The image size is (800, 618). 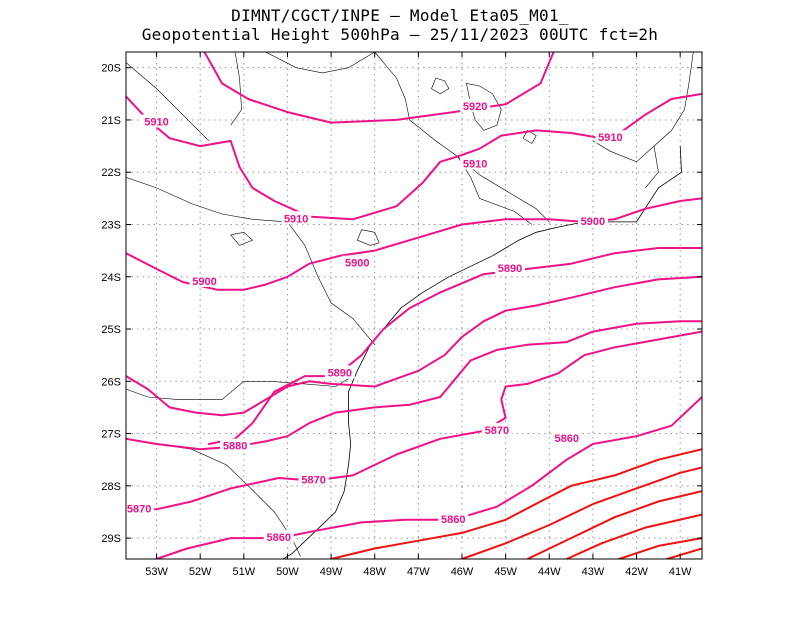 What do you see at coordinates (111, 173) in the screenshot?
I see `lat-tick-label: 22S` at bounding box center [111, 173].